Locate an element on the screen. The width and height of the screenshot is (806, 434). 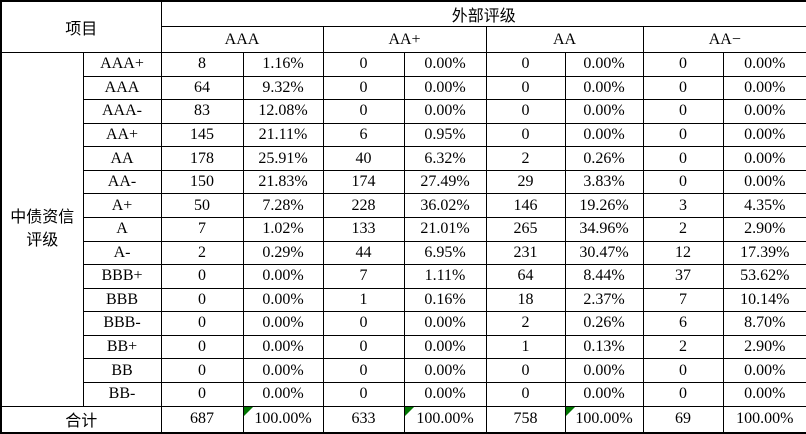
percent-cell: 0.13% is located at coordinates (604, 347).